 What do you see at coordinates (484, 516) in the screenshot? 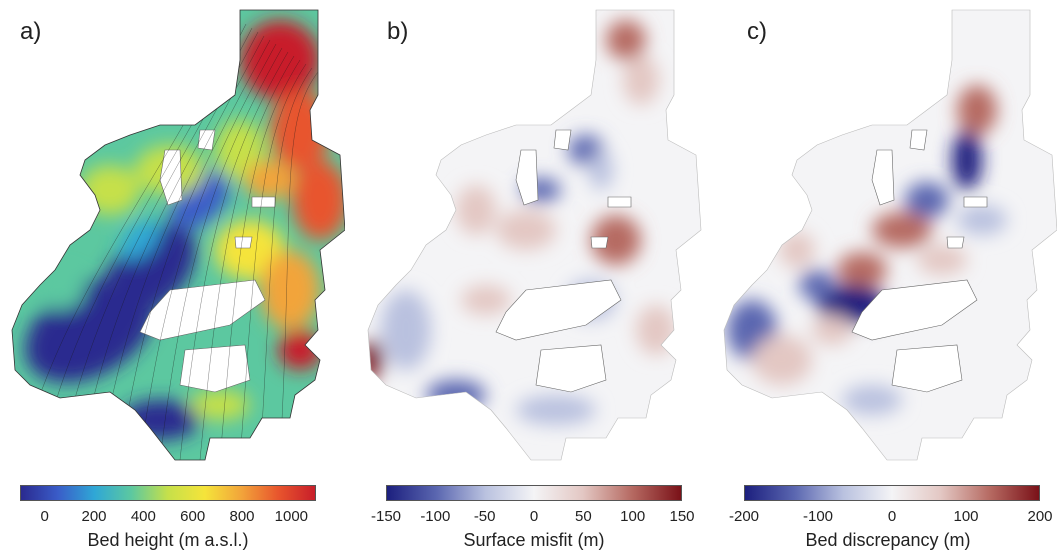
I see `colorbar-tick-label: -50` at bounding box center [484, 516].